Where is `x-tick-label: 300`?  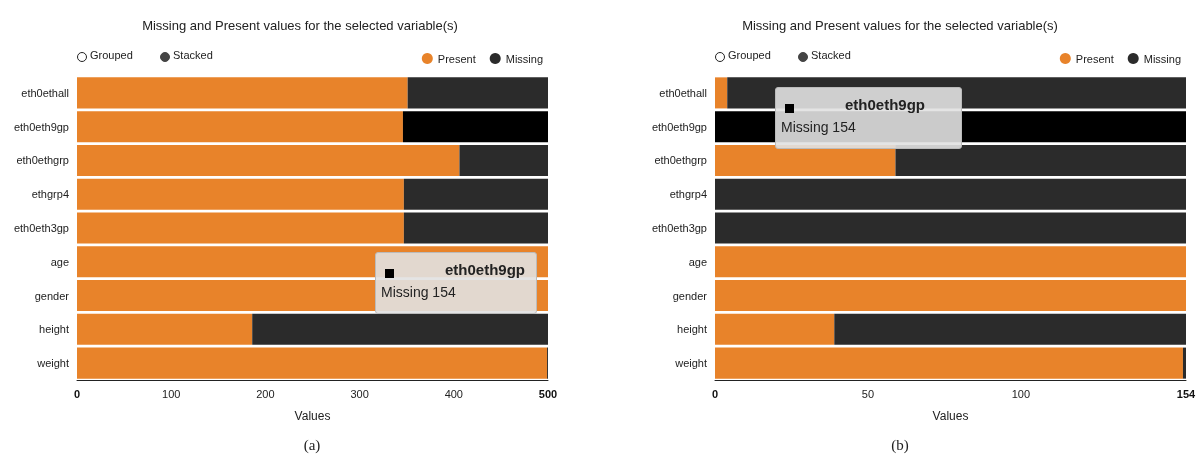
x-tick-label: 300 is located at coordinates (359, 393).